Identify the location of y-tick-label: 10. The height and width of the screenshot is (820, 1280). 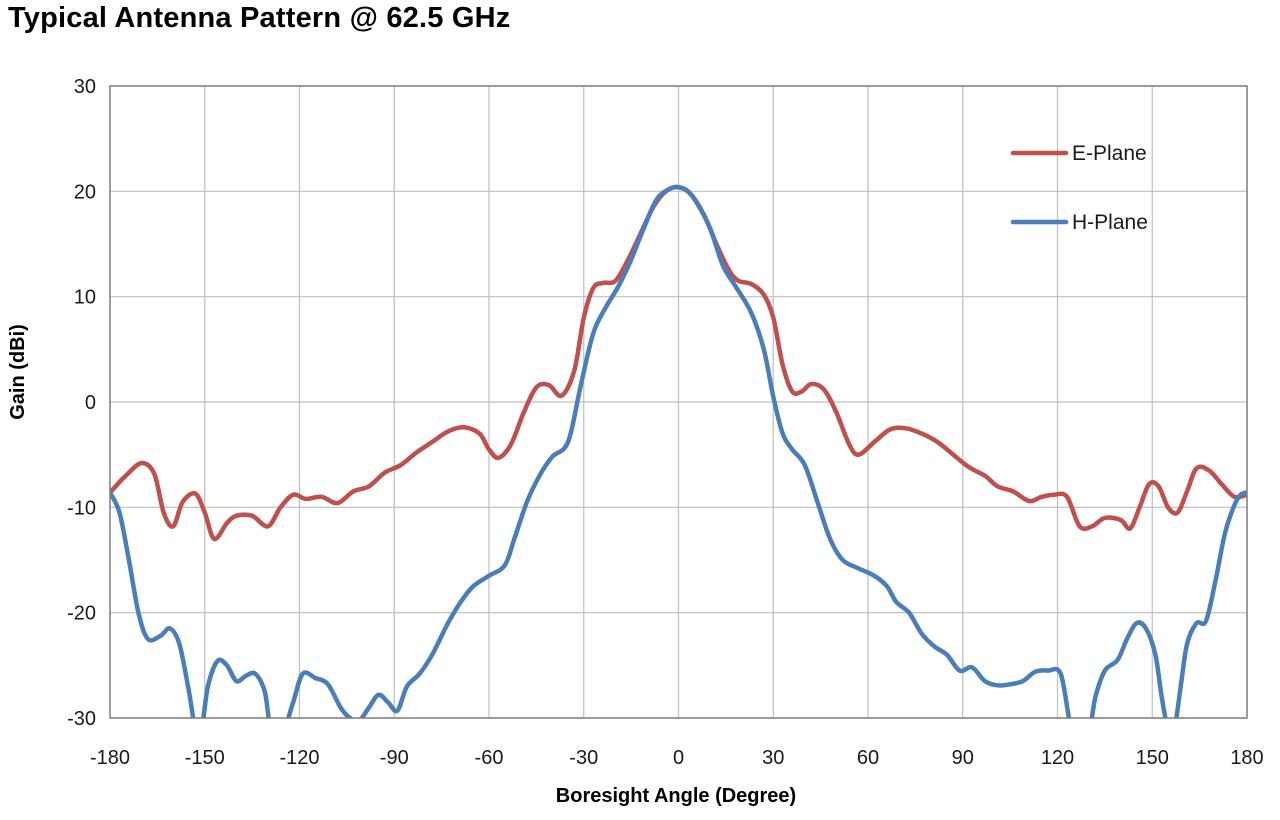
(85, 298).